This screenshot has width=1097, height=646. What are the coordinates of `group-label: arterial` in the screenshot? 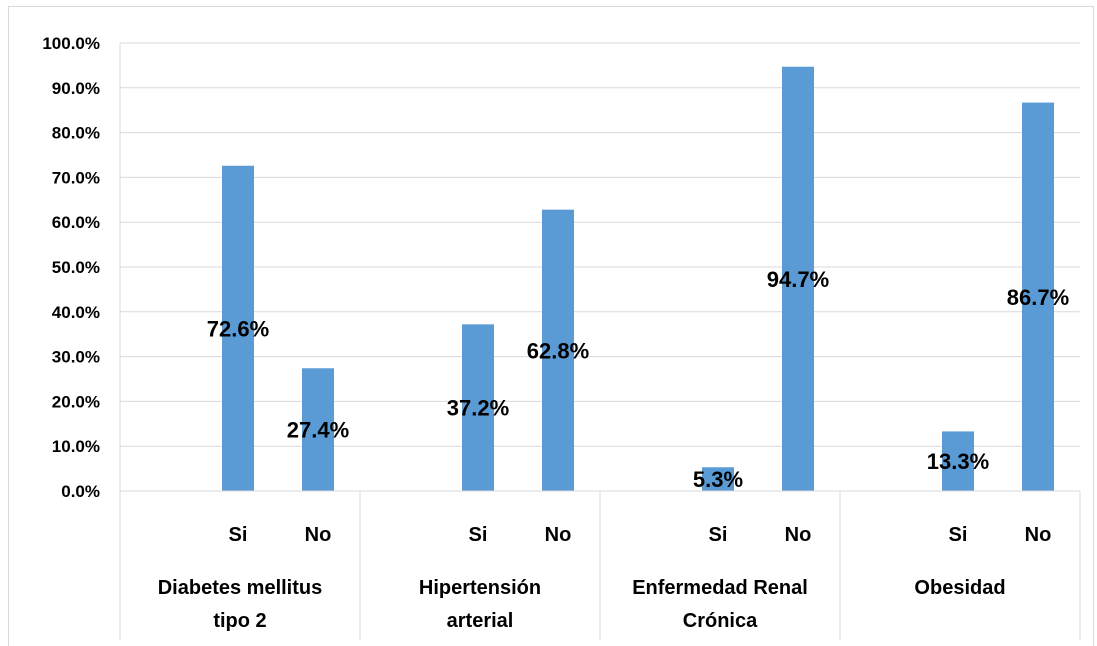 It's located at (480, 621).